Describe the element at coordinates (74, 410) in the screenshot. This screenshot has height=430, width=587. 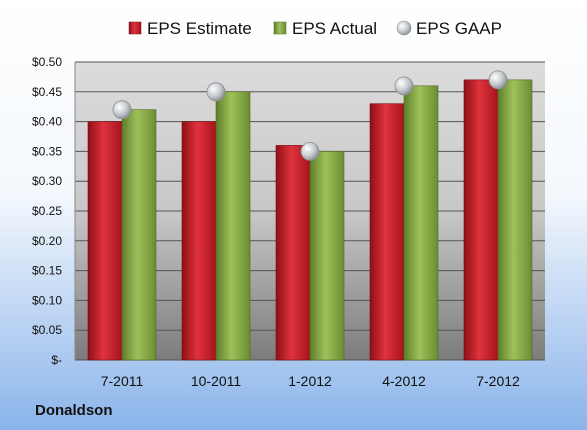
I see `company-name: Donaldson` at that location.